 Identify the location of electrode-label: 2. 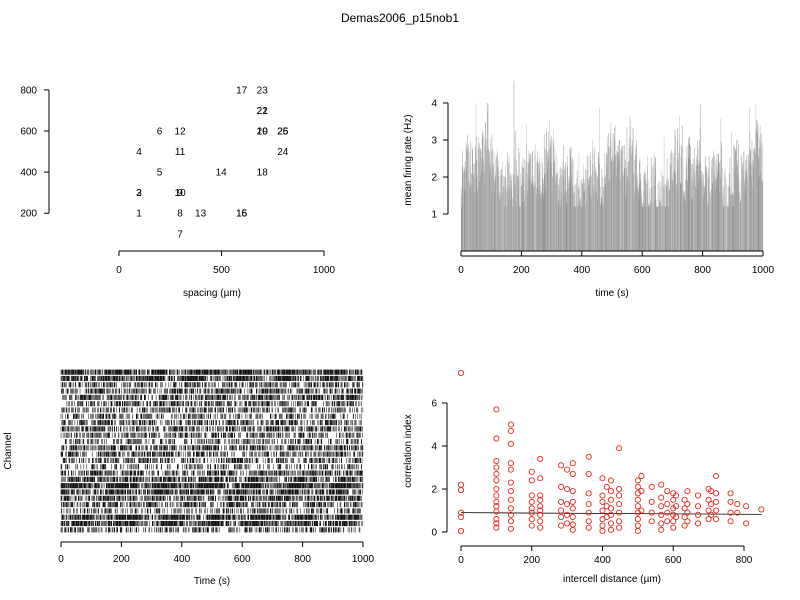
(139, 193).